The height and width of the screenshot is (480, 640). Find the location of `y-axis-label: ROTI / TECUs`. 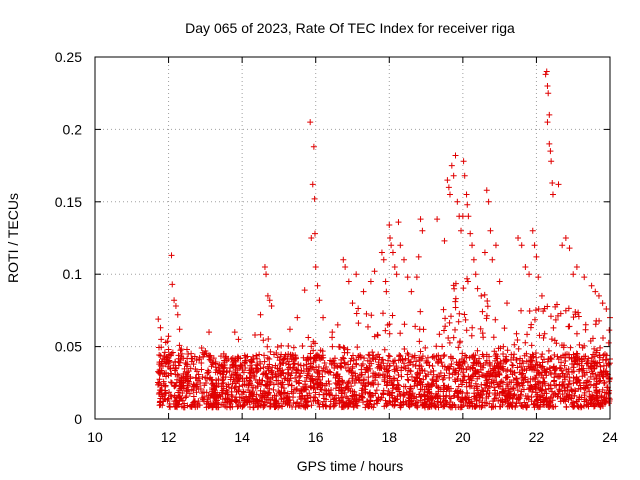

y-axis-label: ROTI / TECUs is located at coordinates (13, 238).